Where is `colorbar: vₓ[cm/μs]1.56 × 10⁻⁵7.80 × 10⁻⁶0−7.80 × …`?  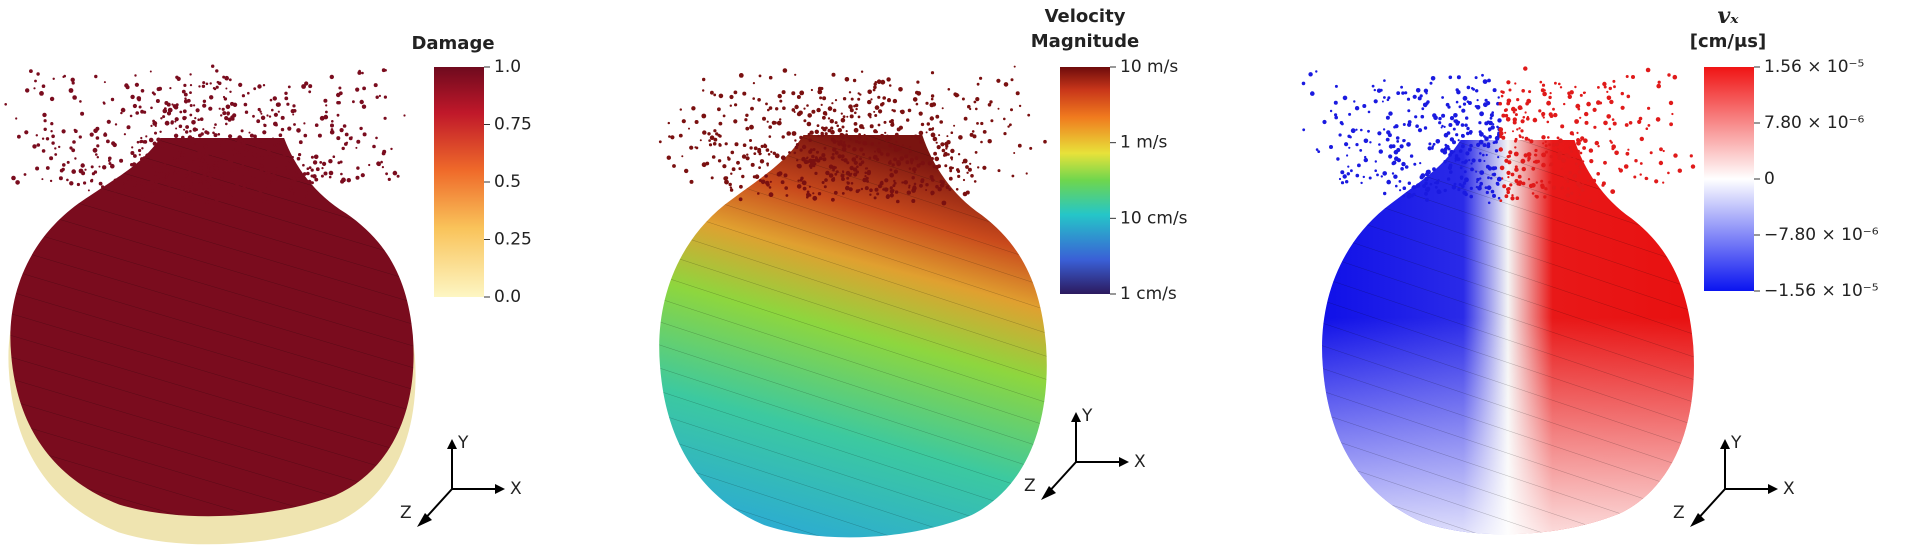 colorbar: vₓ[cm/μs]1.56 × 10⁻⁵7.80 × 10⁻⁶0−7.80 × … is located at coordinates (1784, 152).